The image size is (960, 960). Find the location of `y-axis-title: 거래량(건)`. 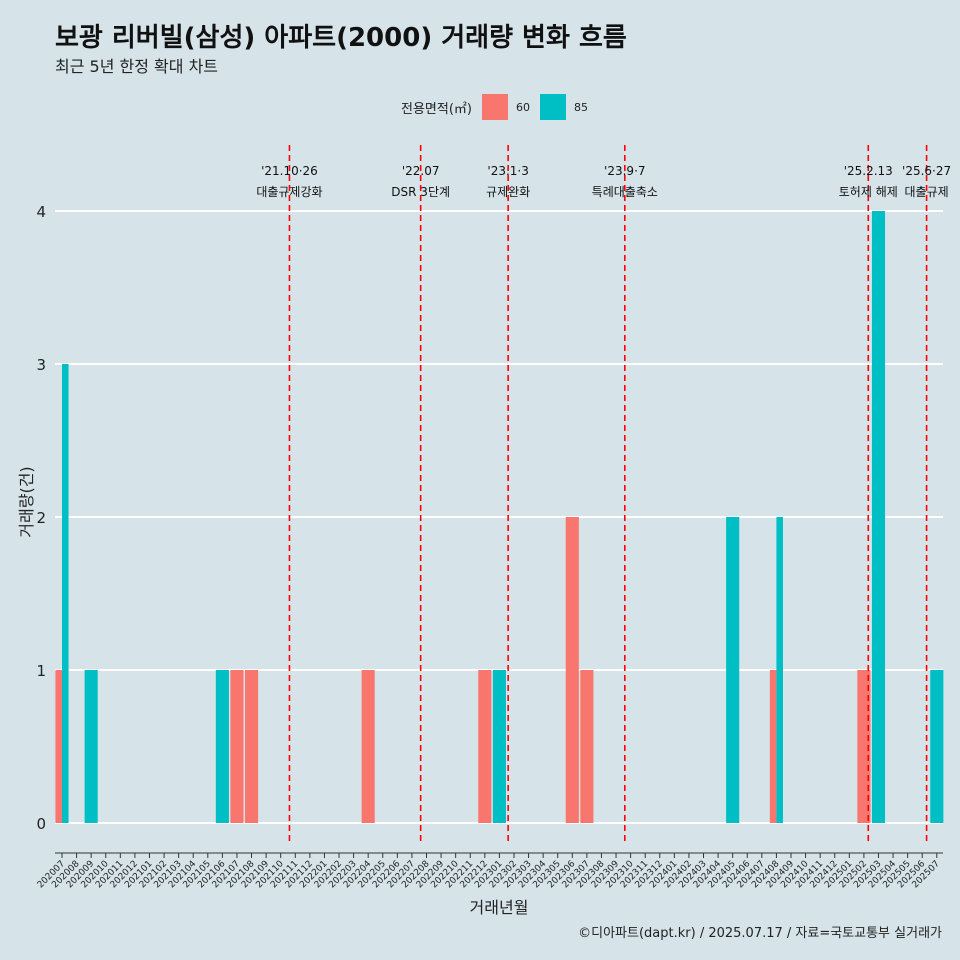

y-axis-title: 거래량(건) is located at coordinates (26, 501).